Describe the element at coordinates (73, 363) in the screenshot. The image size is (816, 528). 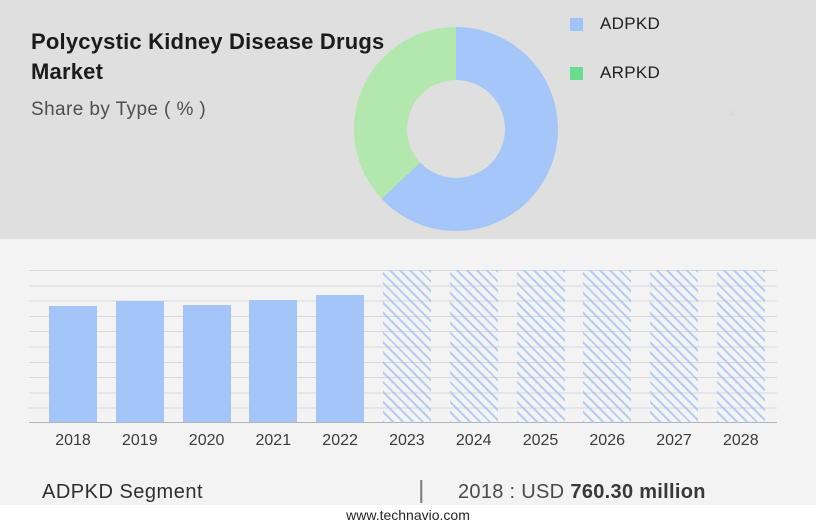
I see `bar-2018` at that location.